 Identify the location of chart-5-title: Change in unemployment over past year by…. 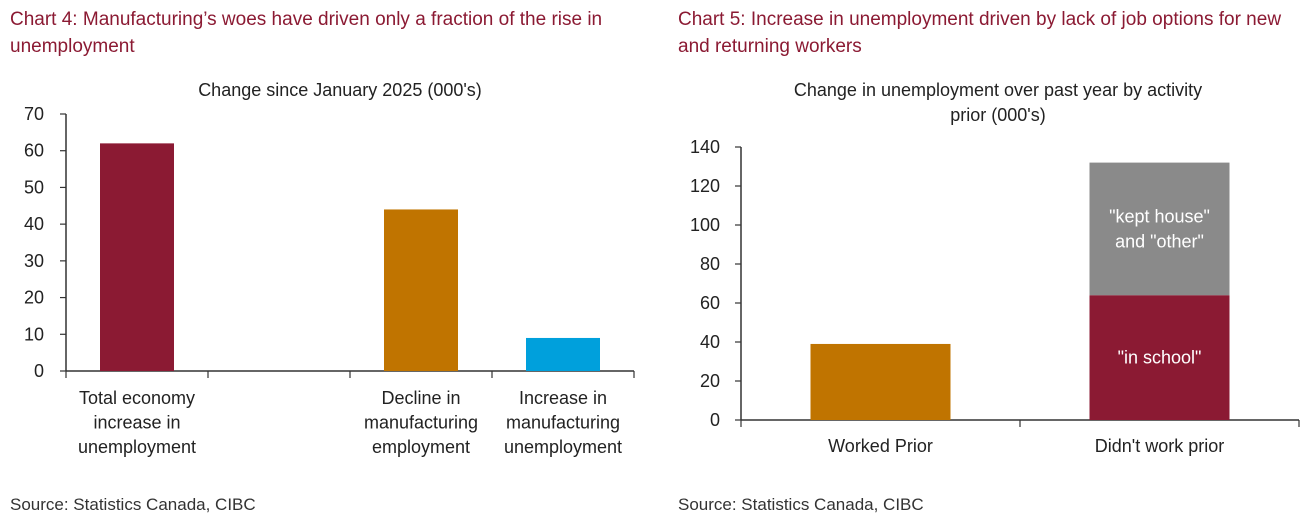
(998, 90).